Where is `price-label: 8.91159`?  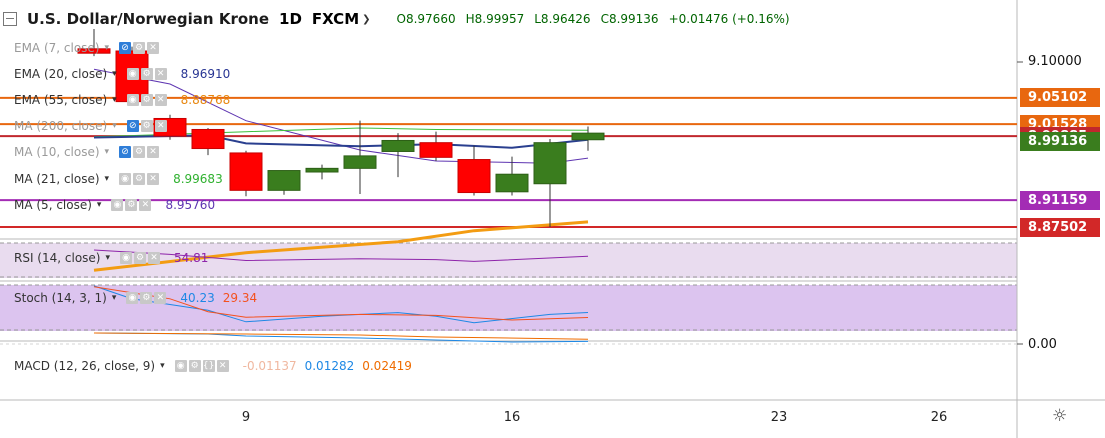
price-label: 8.91159 is located at coordinates (1060, 200).